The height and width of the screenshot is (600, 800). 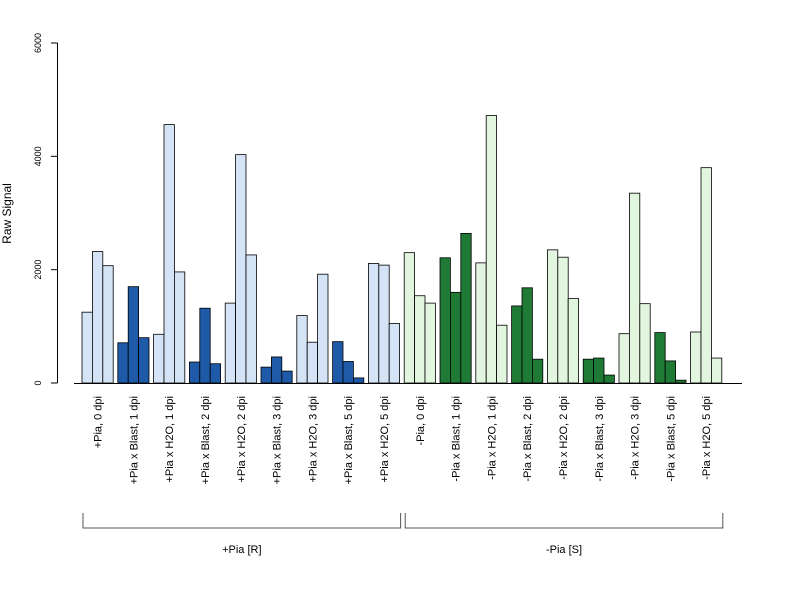 What do you see at coordinates (134, 440) in the screenshot?
I see `category-label: +Pia x Blast, 1 dpi` at bounding box center [134, 440].